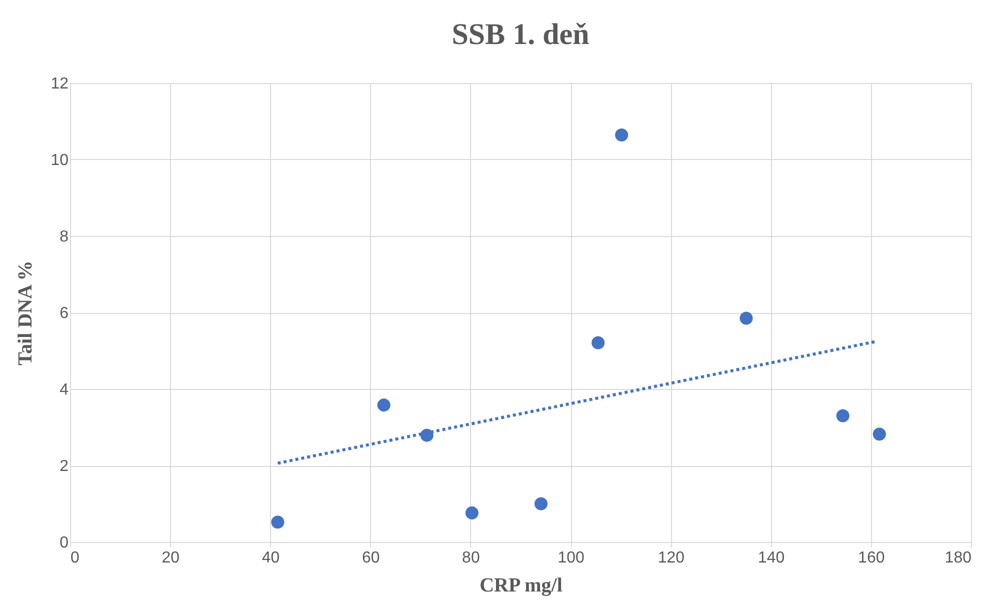  What do you see at coordinates (64, 390) in the screenshot?
I see `y-tick-label: 4` at bounding box center [64, 390].